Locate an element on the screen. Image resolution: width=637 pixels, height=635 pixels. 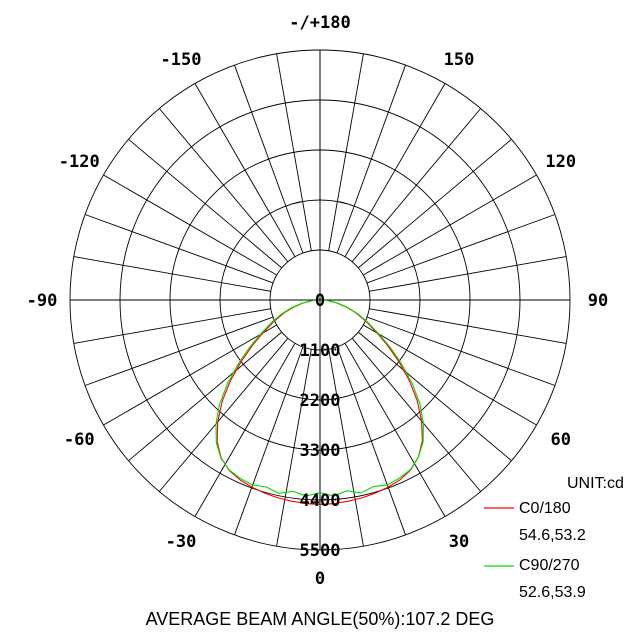
angle-label: -60 is located at coordinates (79, 440).